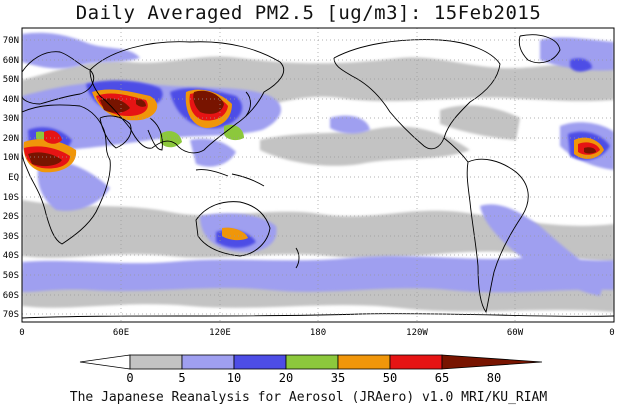 This screenshot has height=410, width=617. Describe the element at coordinates (11, 237) in the screenshot. I see `lat-tick-label: 30S` at that location.